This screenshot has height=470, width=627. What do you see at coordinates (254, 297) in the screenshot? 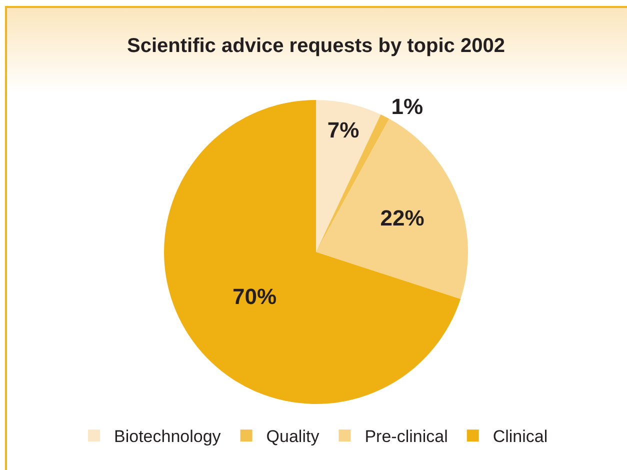
I see `data-label: 70%` at bounding box center [254, 297].